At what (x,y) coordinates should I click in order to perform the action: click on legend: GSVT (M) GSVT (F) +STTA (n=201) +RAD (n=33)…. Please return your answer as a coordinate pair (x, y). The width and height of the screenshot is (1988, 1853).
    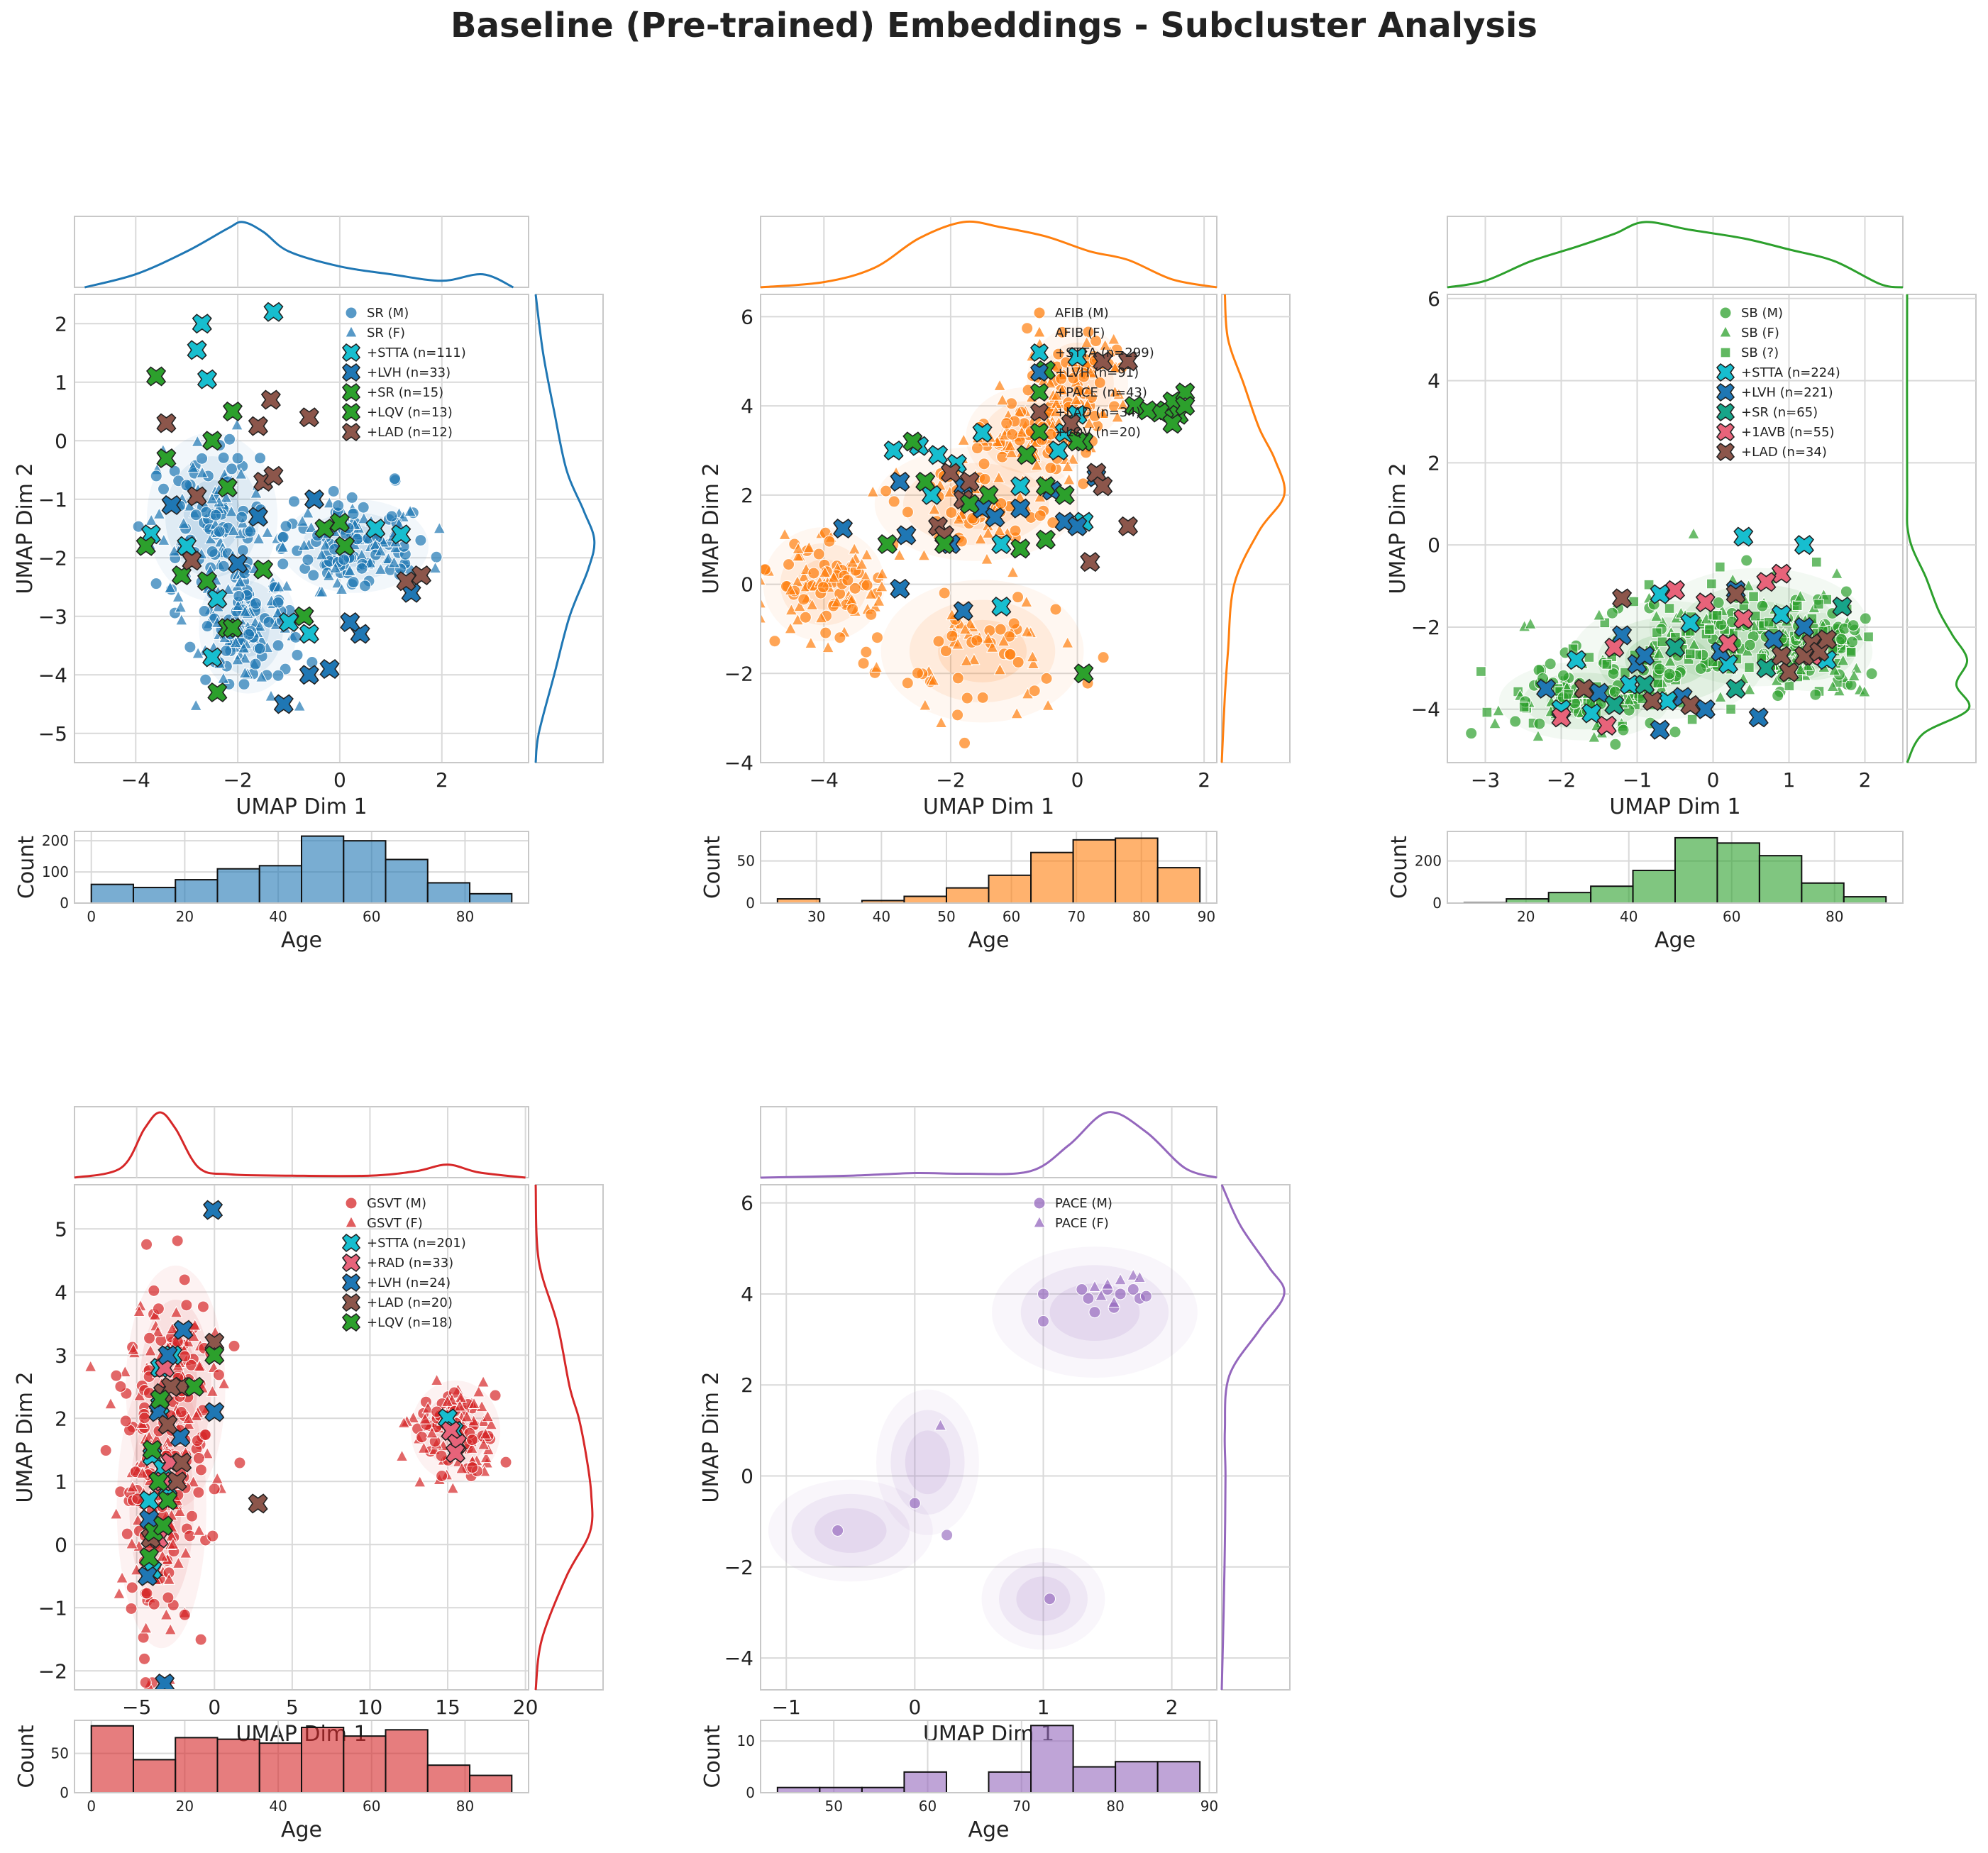
    Looking at the image, I should click on (403, 1264).